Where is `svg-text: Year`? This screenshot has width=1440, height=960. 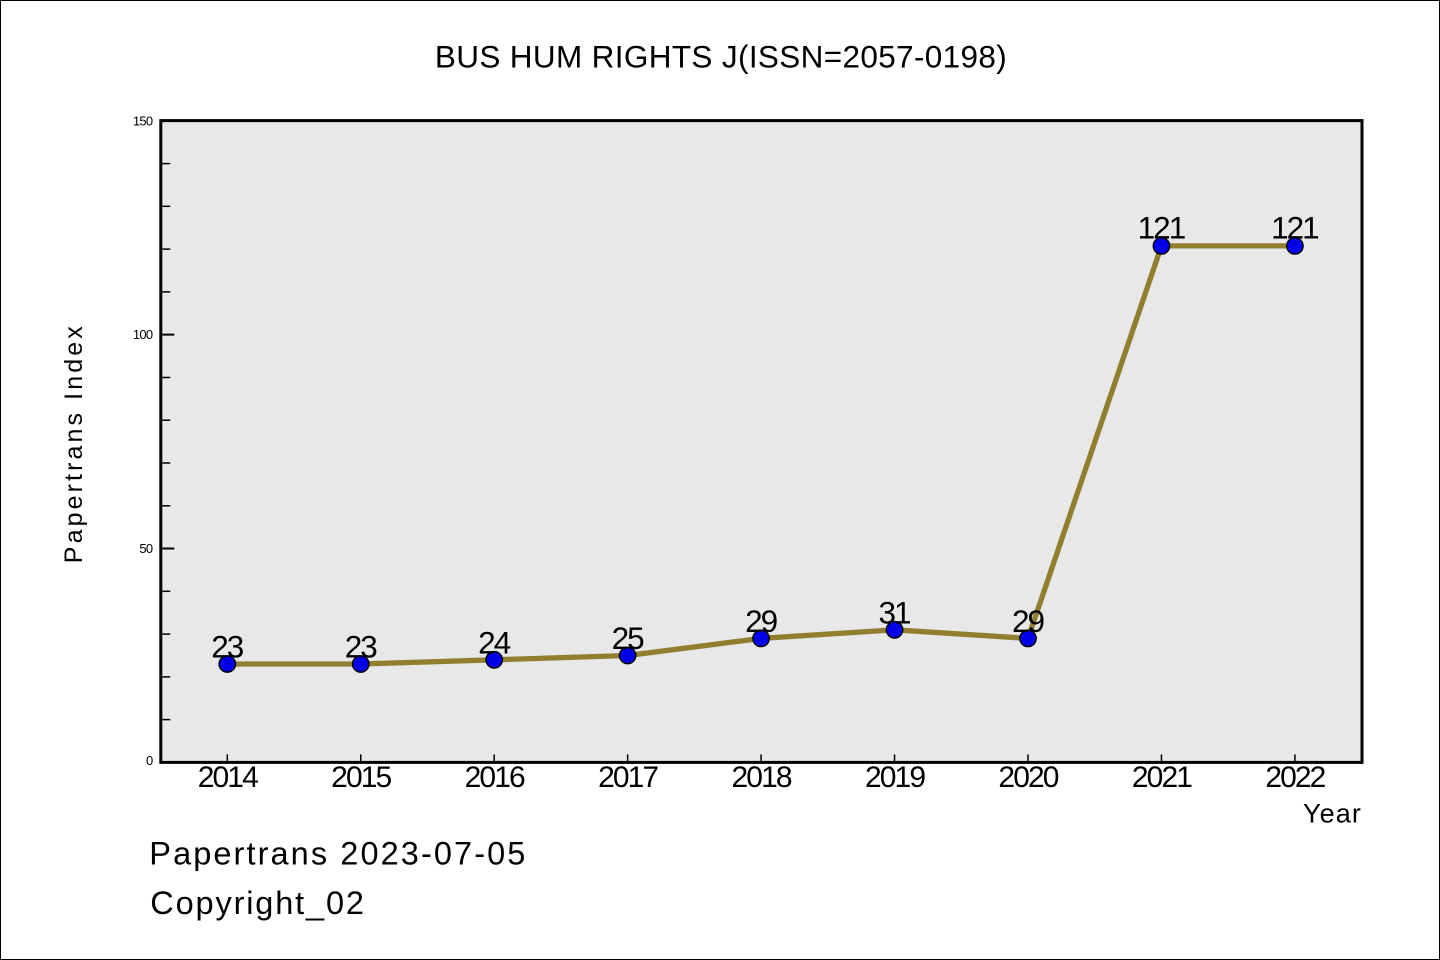
svg-text: Year is located at coordinates (1332, 814).